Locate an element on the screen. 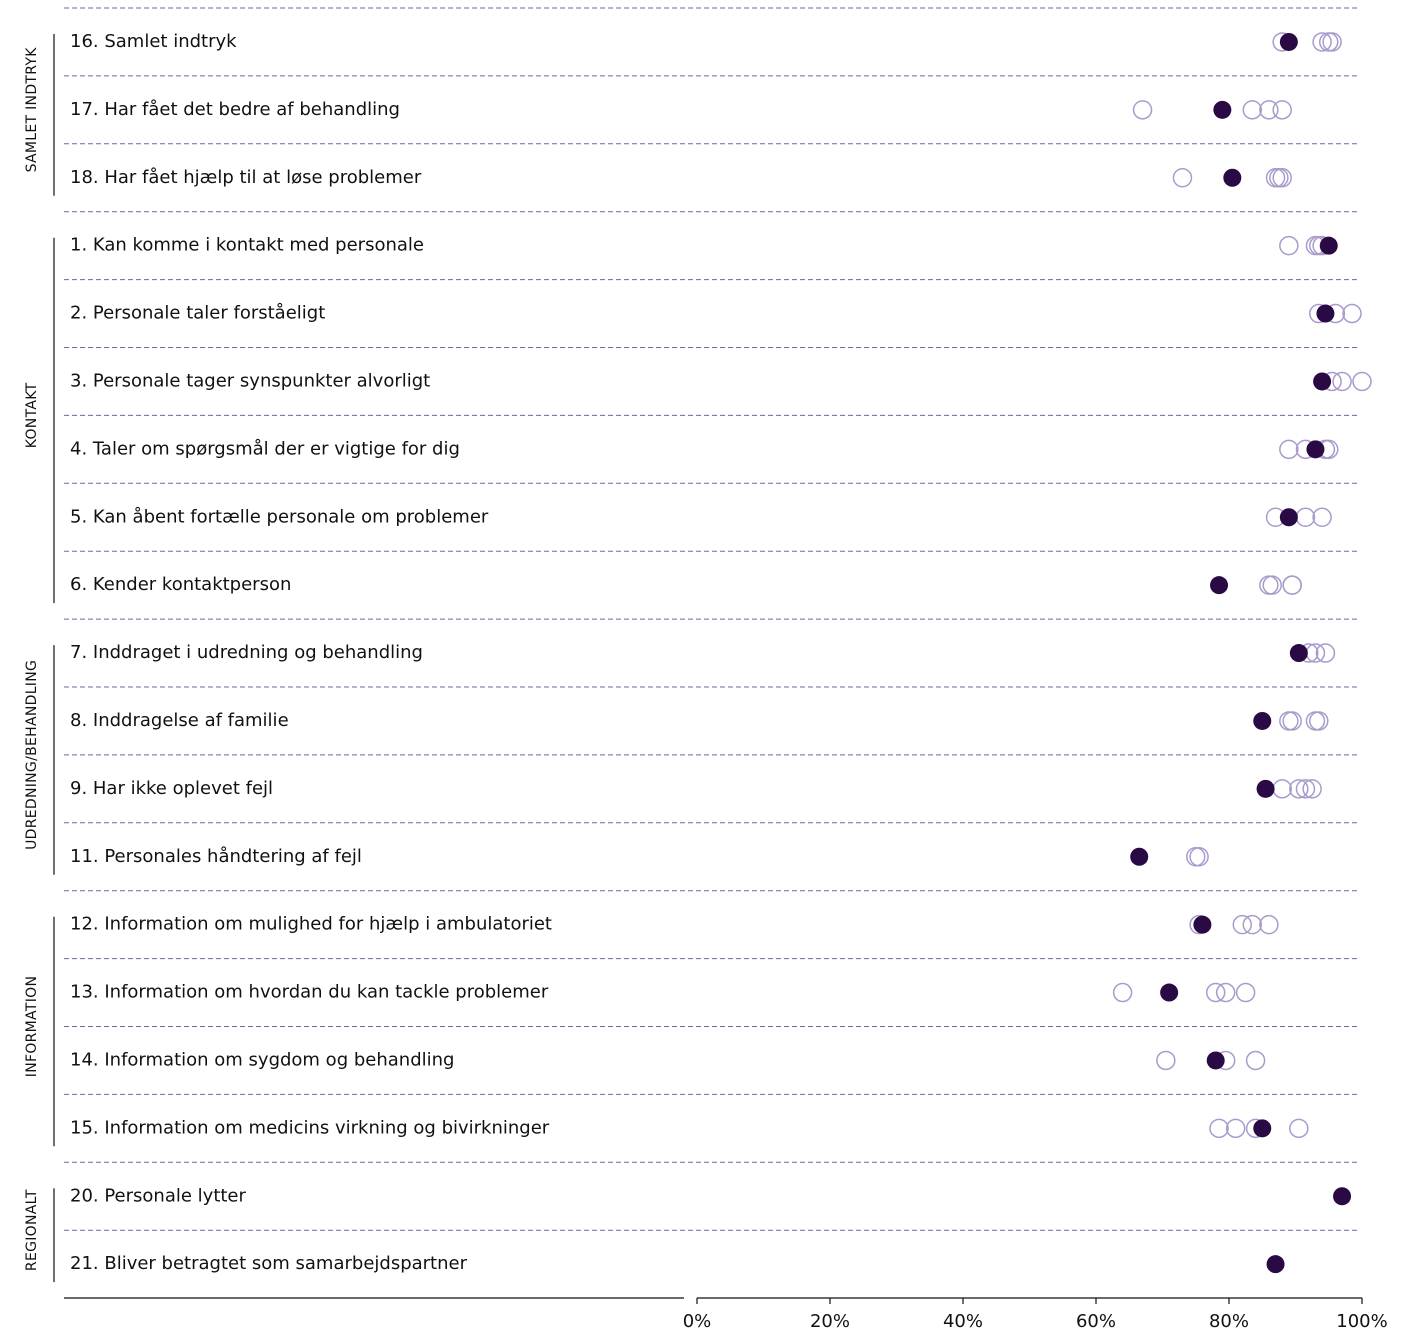 This screenshot has height=1336, width=1406. row-label: 7. Inddraget i udredning og behandling is located at coordinates (246, 652).